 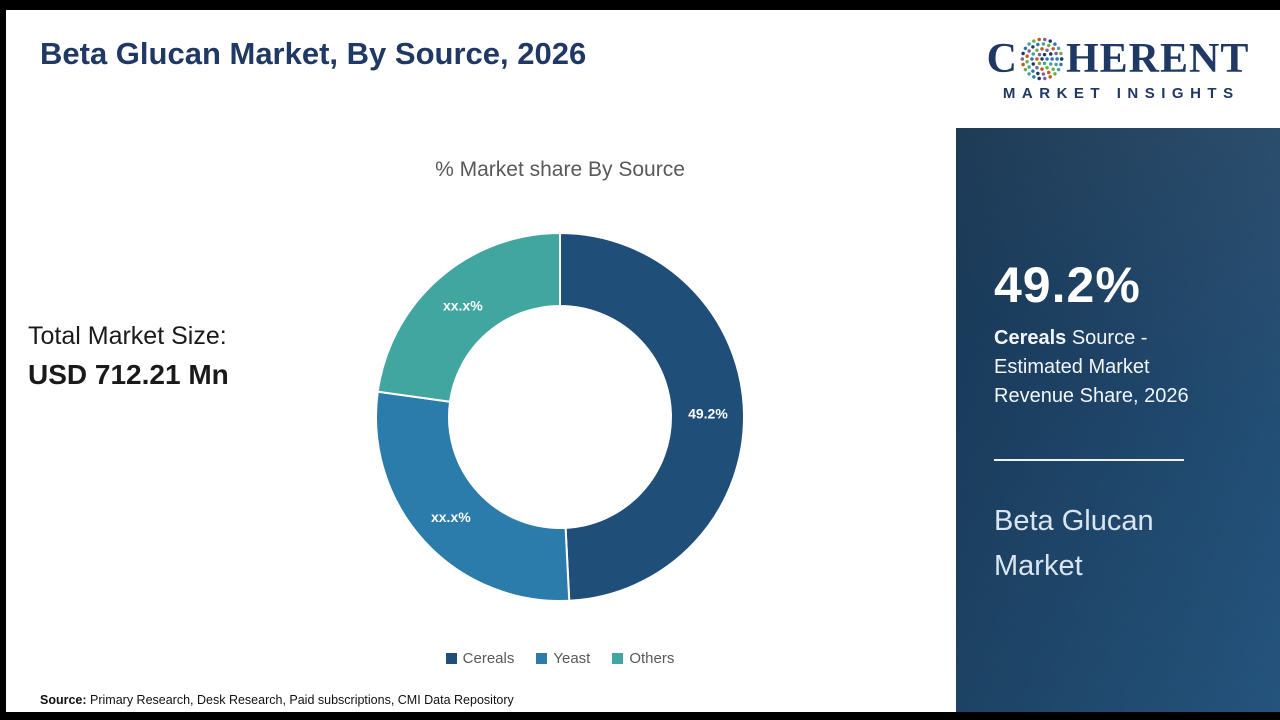 I want to click on total-market-size-value: USD 712.21 Mn, so click(x=128, y=374).